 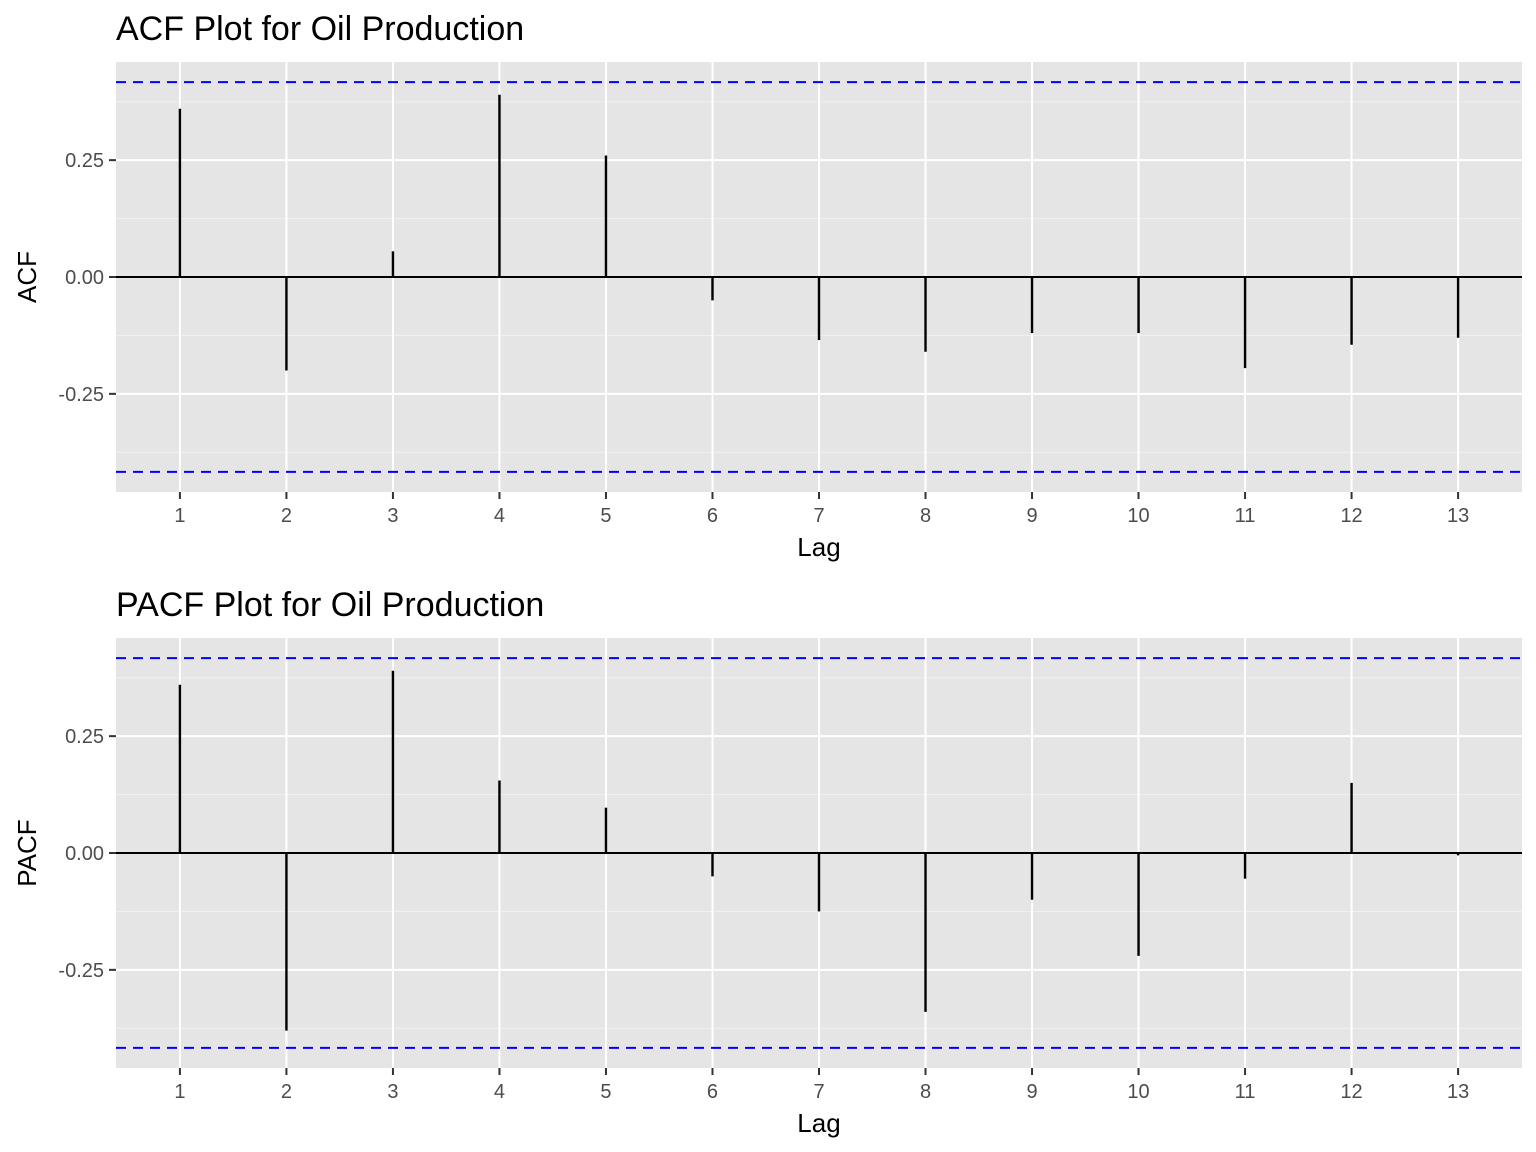 I want to click on pacf-x-tick-label: 6, so click(x=712, y=1092).